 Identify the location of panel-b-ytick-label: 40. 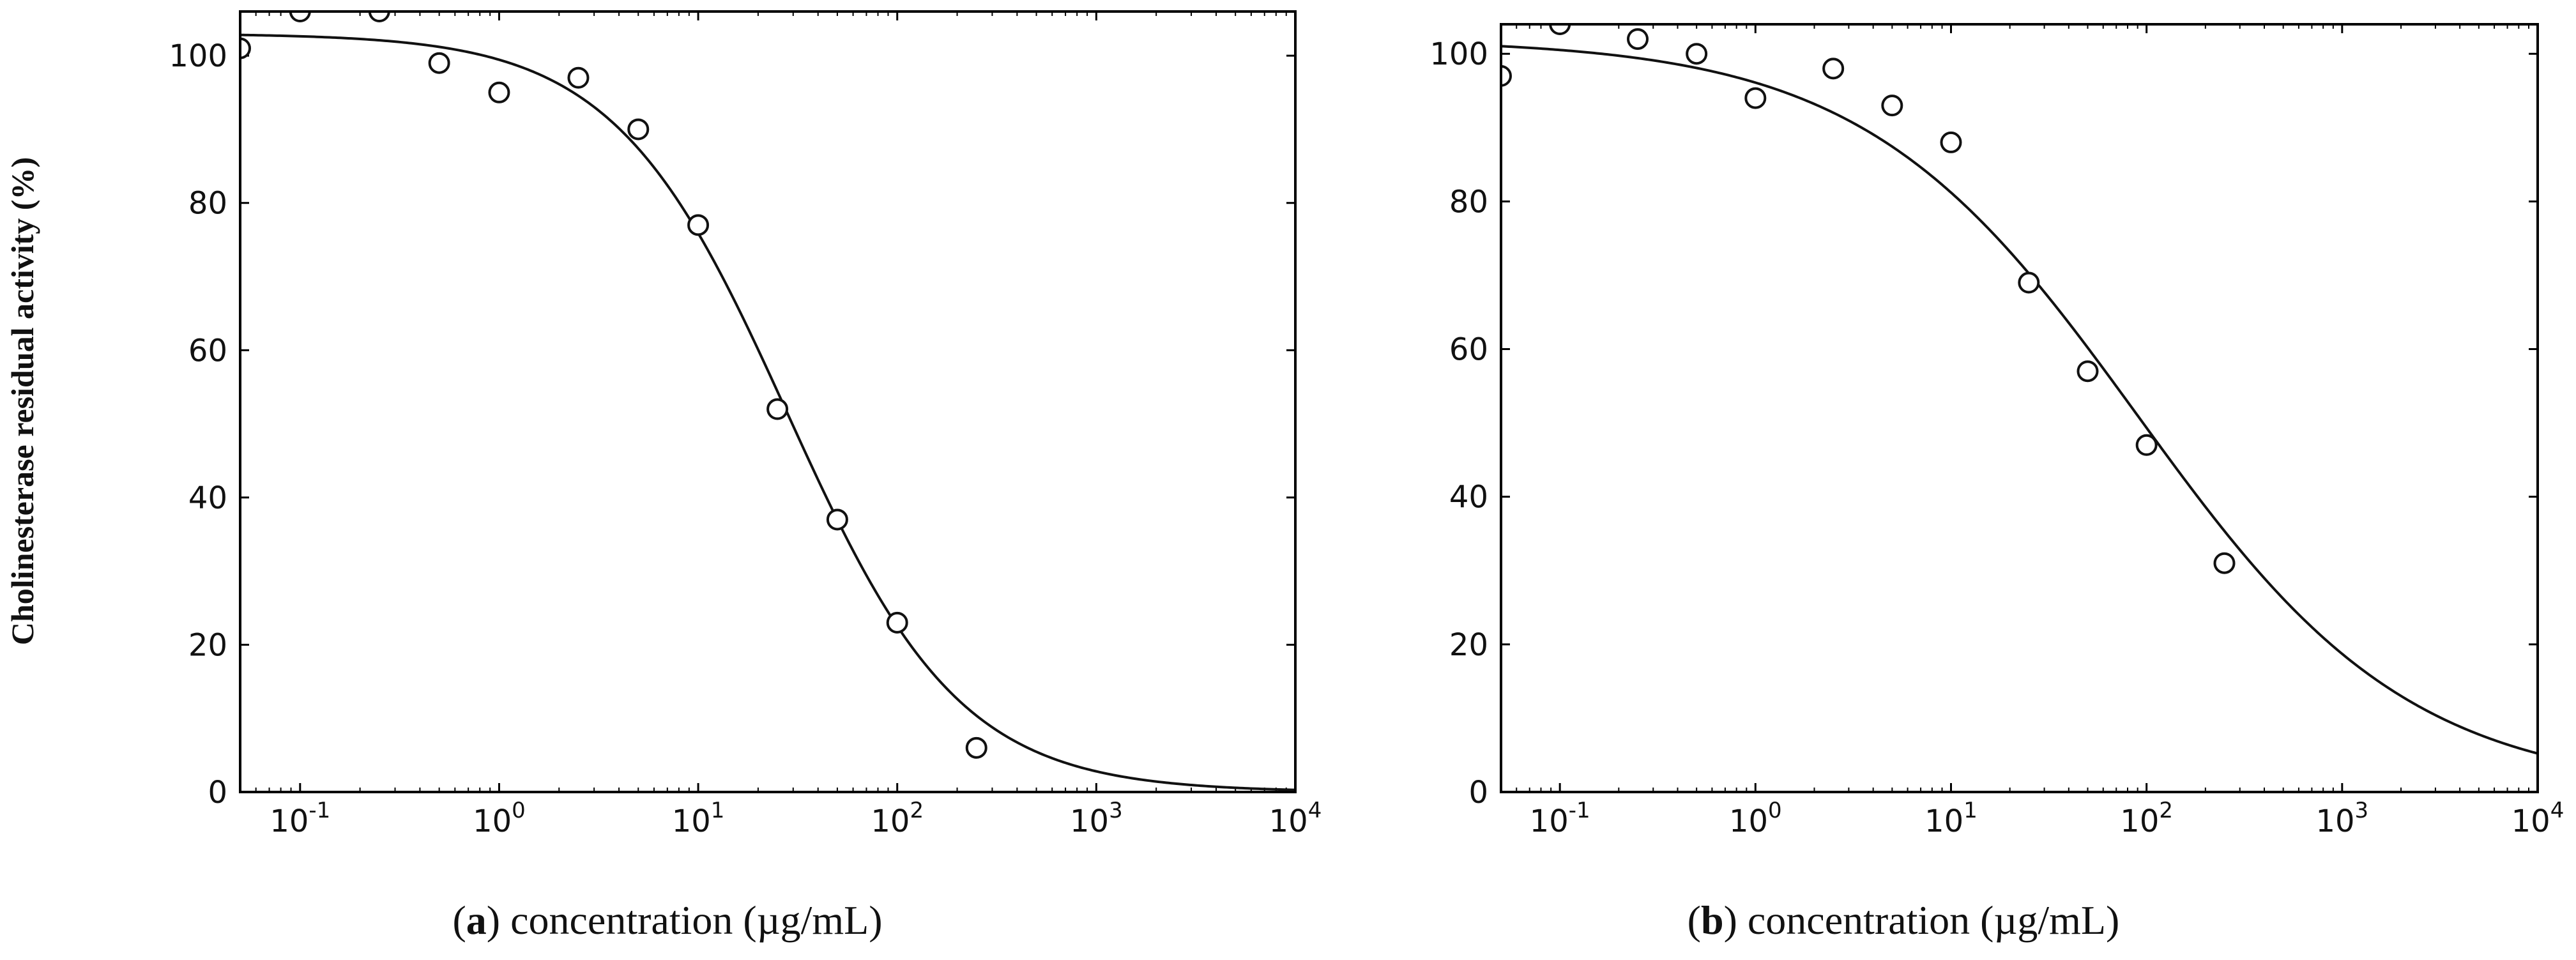
(1468, 497).